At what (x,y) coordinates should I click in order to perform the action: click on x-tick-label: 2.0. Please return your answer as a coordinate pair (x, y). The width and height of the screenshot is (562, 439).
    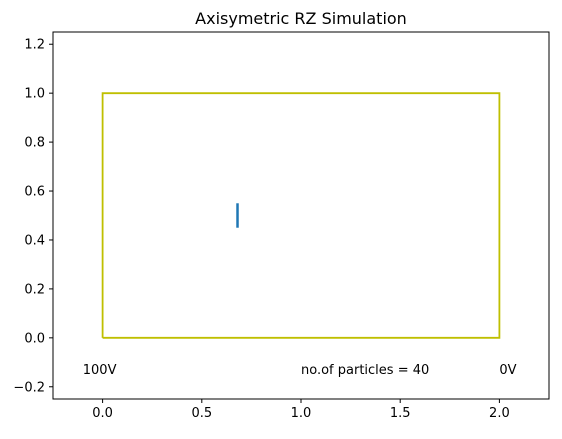
    Looking at the image, I should click on (499, 413).